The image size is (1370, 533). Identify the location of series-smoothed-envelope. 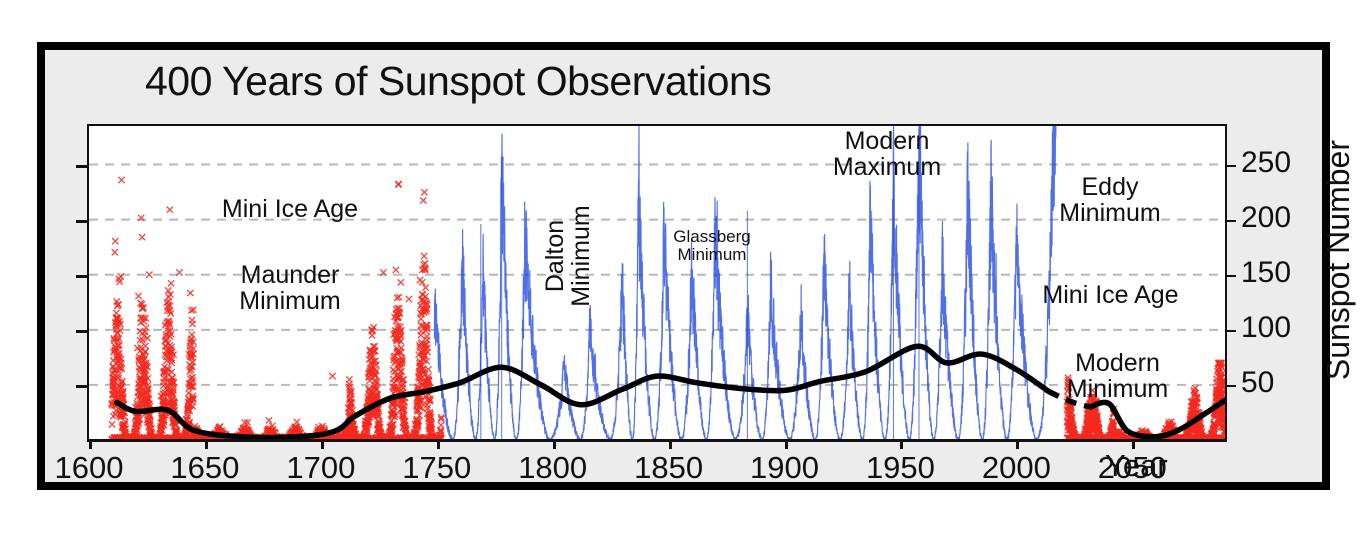
(583, 391).